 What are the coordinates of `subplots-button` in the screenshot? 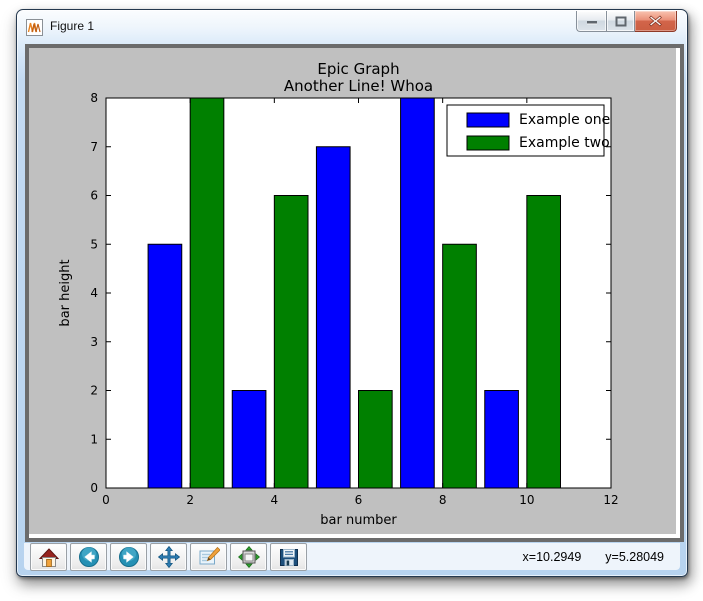 It's located at (248, 556).